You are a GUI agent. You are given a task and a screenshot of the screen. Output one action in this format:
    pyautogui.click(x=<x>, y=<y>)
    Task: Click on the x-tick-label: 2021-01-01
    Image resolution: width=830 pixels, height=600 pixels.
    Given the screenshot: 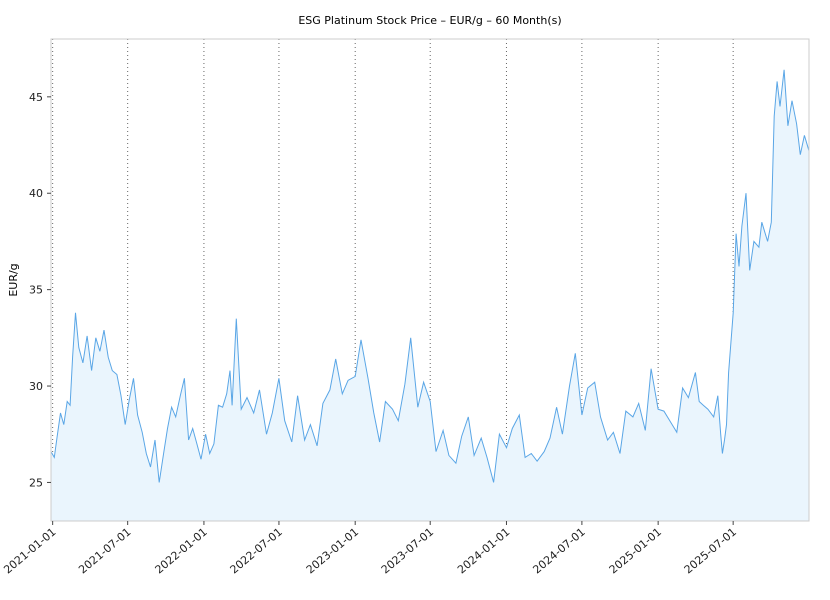 What is the action you would take?
    pyautogui.click(x=29, y=550)
    